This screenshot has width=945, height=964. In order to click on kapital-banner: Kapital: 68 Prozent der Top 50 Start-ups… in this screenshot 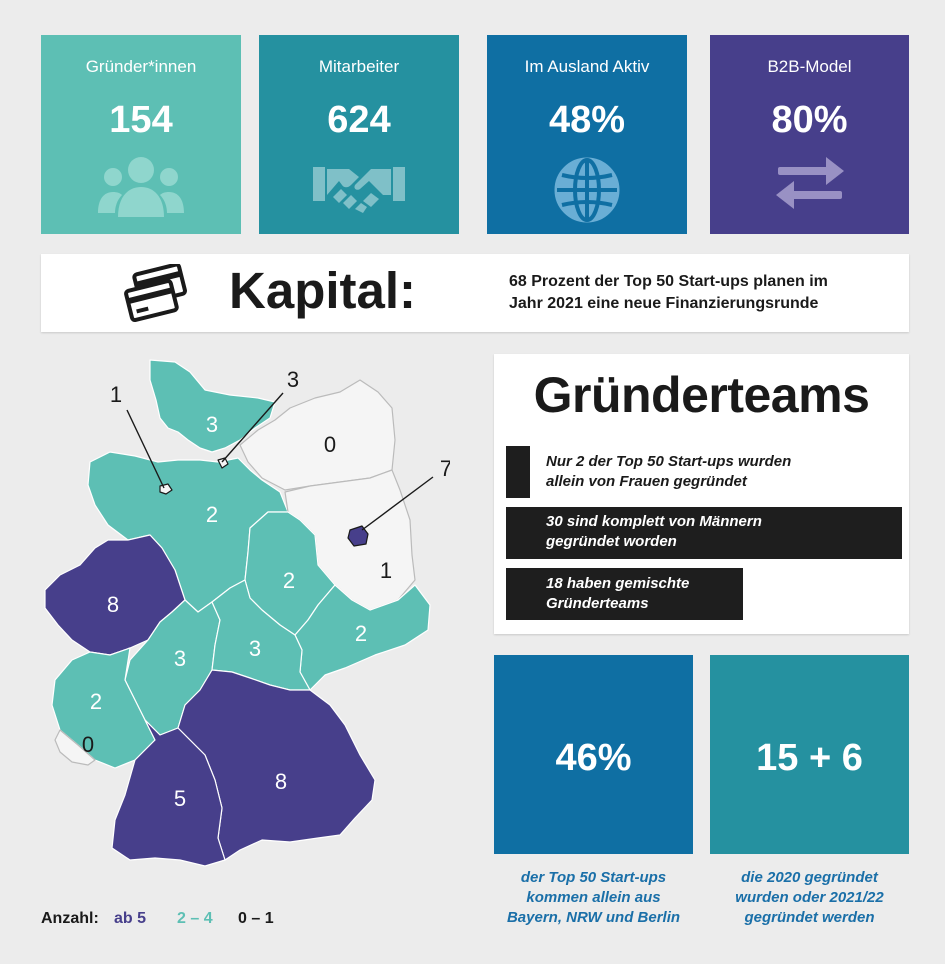, I will do `click(475, 293)`.